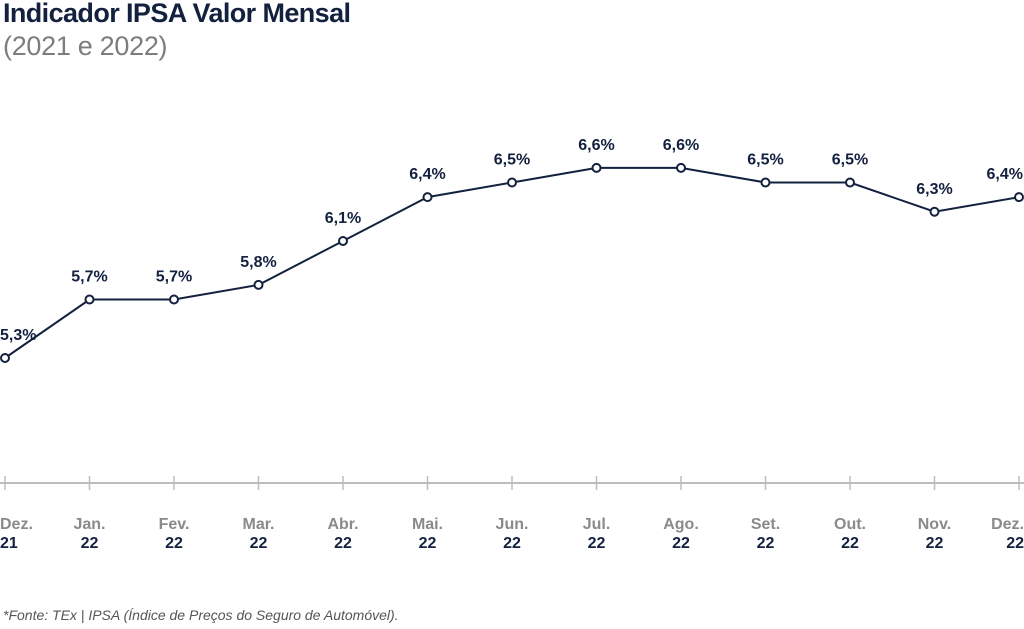 The image size is (1024, 629). Describe the element at coordinates (765, 524) in the screenshot. I see `x-tick-label-month: Set.` at that location.